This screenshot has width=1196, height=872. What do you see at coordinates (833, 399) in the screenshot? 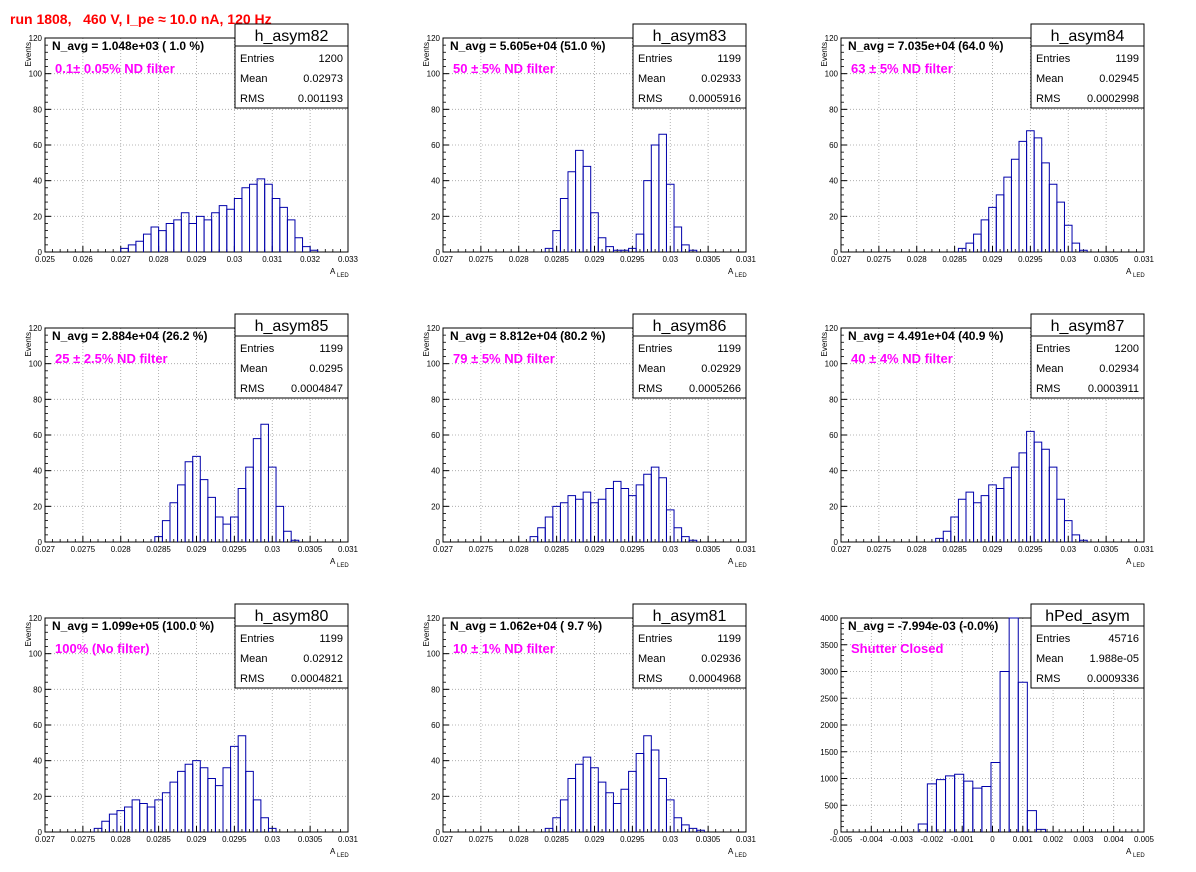
I see `y-tick-label: 80` at bounding box center [833, 399].